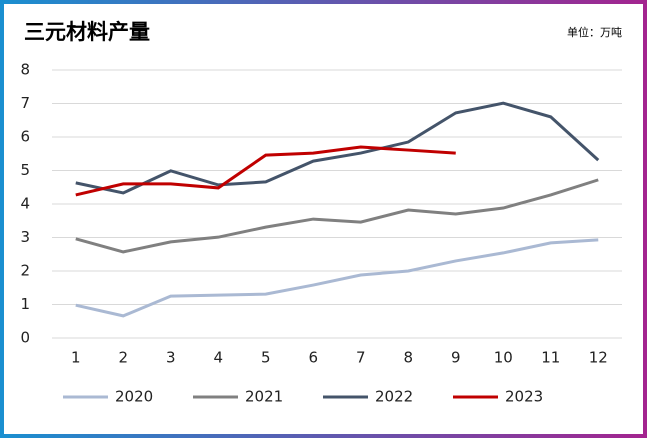 This screenshot has width=647, height=442. I want to click on x-tick-label: 10, so click(503, 358).